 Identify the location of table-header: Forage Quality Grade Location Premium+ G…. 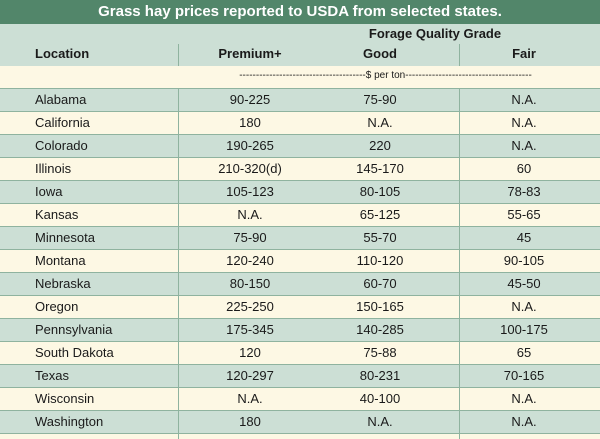
(300, 45).